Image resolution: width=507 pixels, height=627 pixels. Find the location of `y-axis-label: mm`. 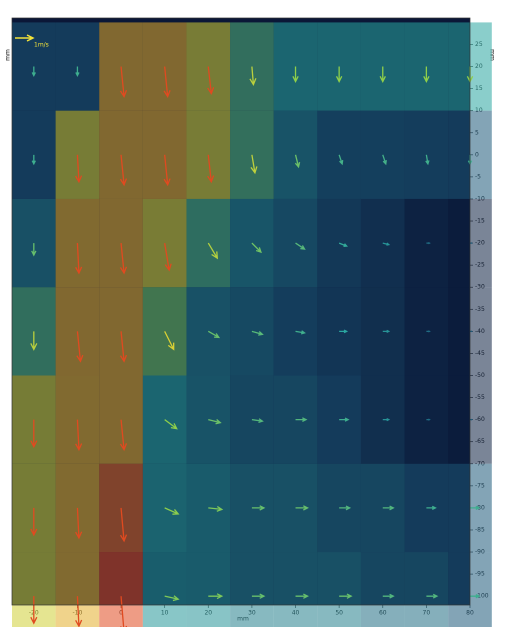

y-axis-label: mm is located at coordinates (8, 55).